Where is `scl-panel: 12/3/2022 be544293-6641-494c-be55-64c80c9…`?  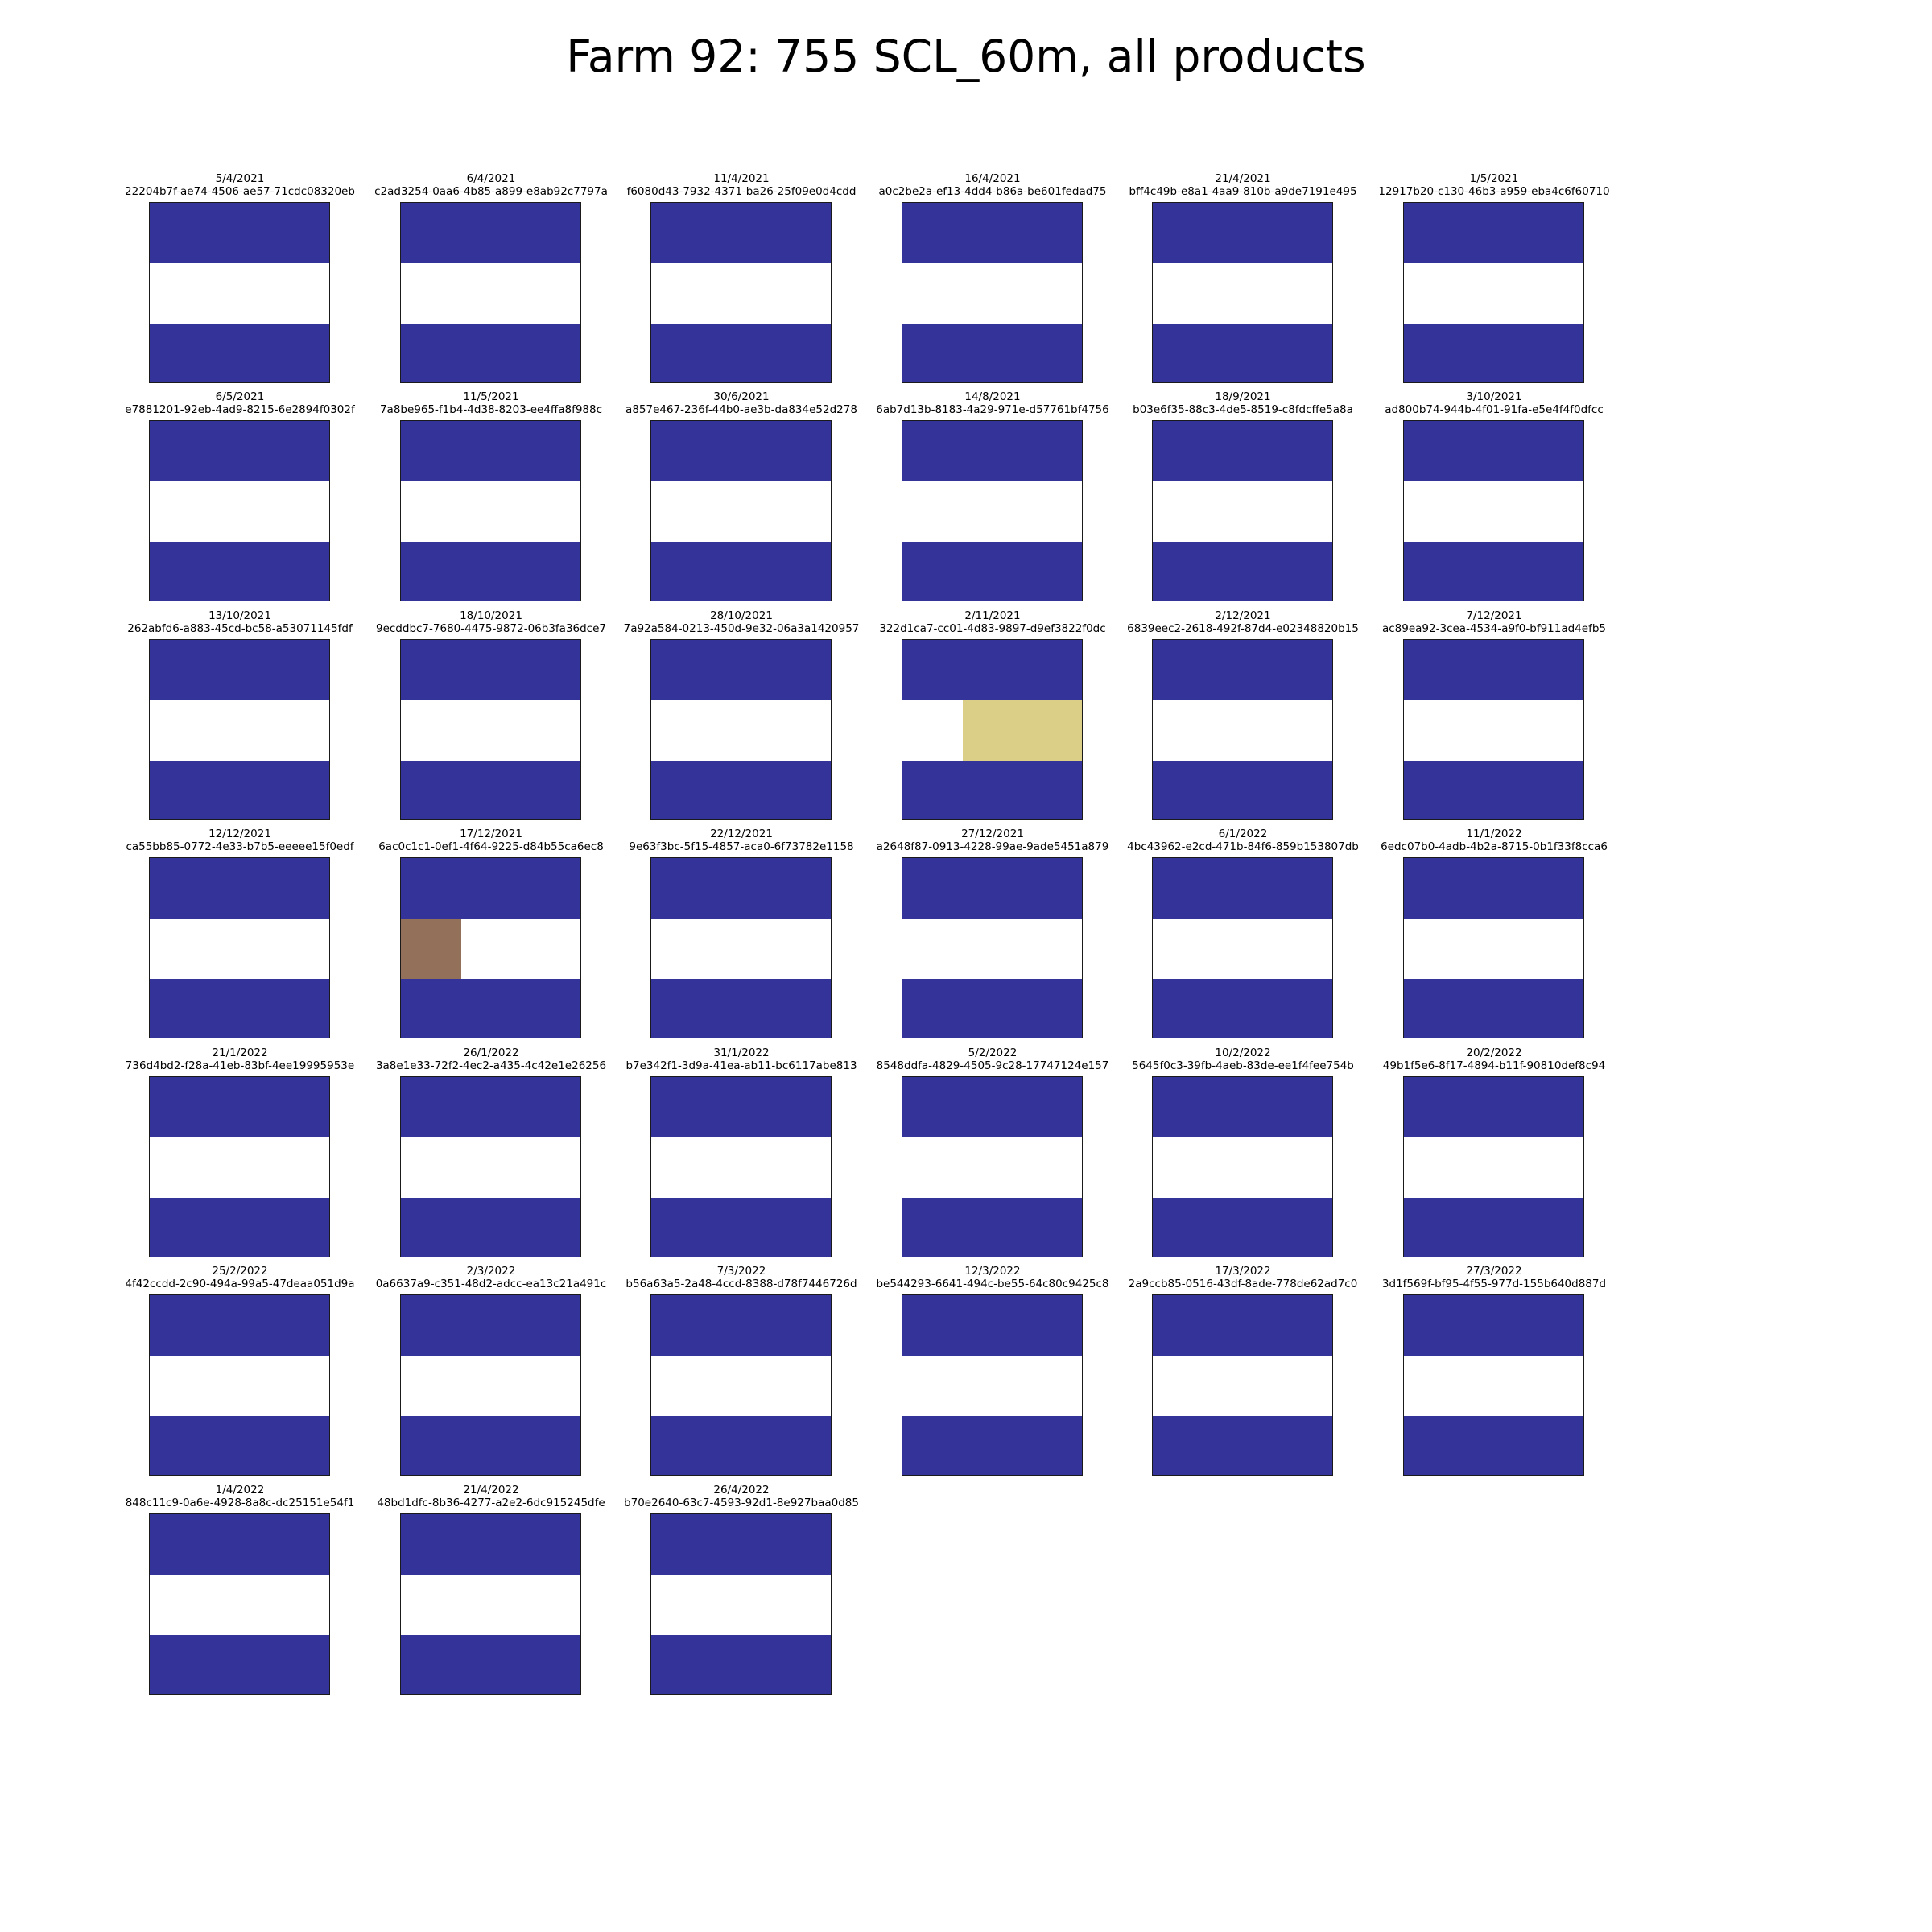 scl-panel: 12/3/2022 be544293-6641-494c-be55-64c80c9… is located at coordinates (992, 1409).